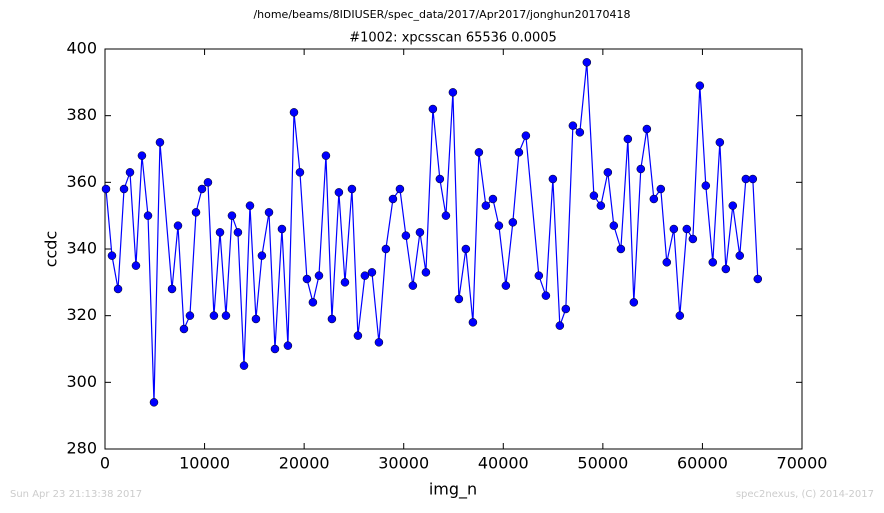 The image size is (884, 513). I want to click on x-tick-label: 40000, so click(503, 463).